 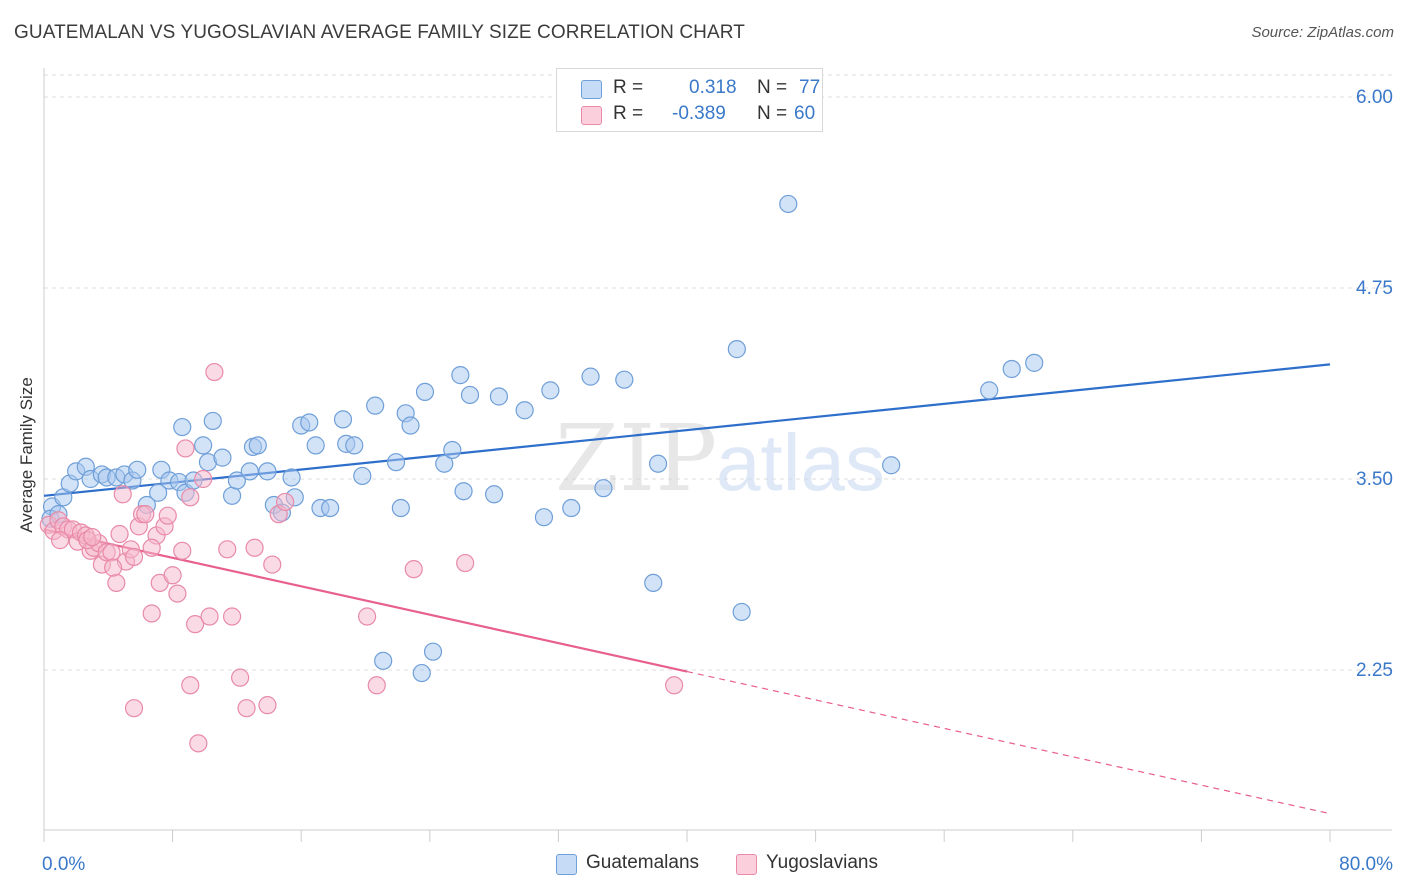 What do you see at coordinates (805, 113) in the screenshot?
I see `legend-n-value: 60` at bounding box center [805, 113].